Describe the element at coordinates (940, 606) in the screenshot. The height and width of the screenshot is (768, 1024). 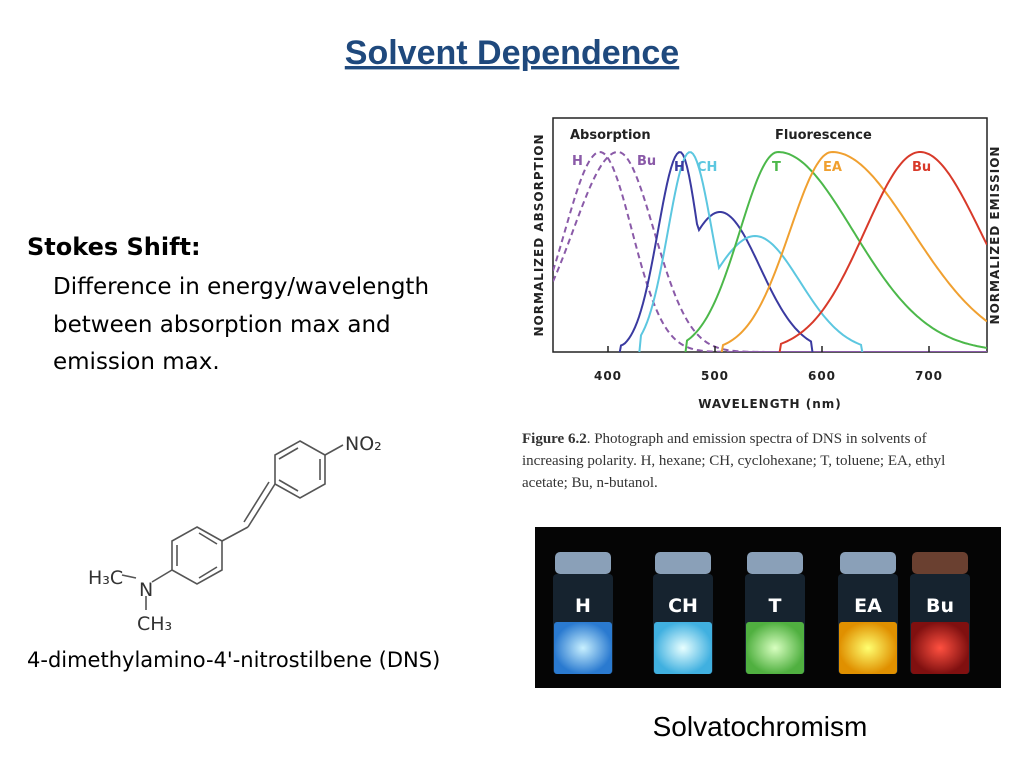
I see `vial-label: Bu` at that location.